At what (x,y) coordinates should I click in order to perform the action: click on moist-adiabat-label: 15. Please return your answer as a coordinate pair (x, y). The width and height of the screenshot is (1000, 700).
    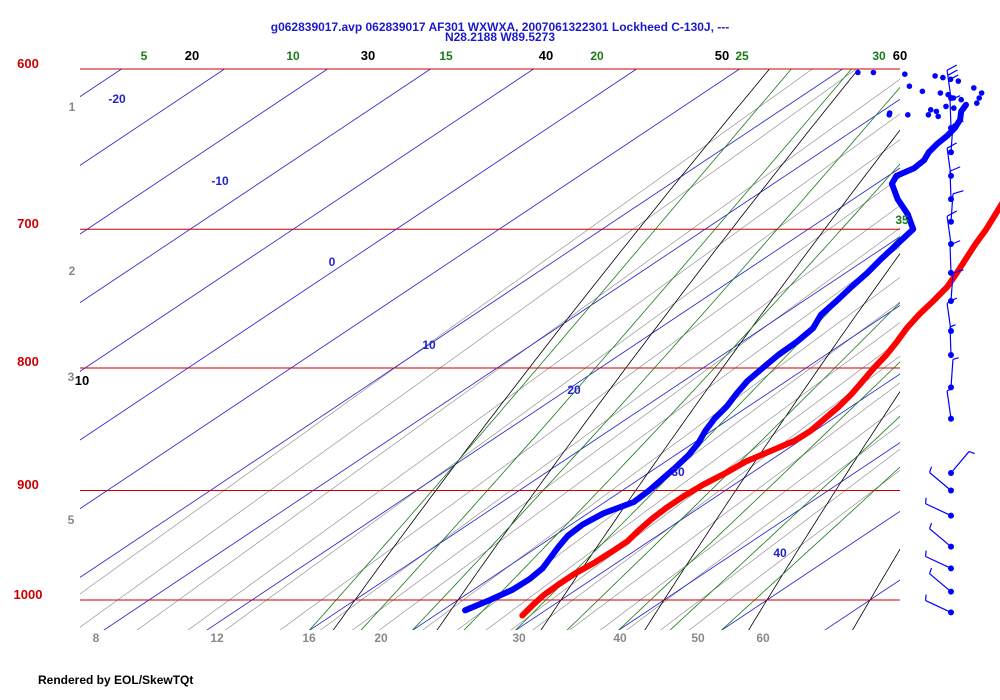
    Looking at the image, I should click on (446, 56).